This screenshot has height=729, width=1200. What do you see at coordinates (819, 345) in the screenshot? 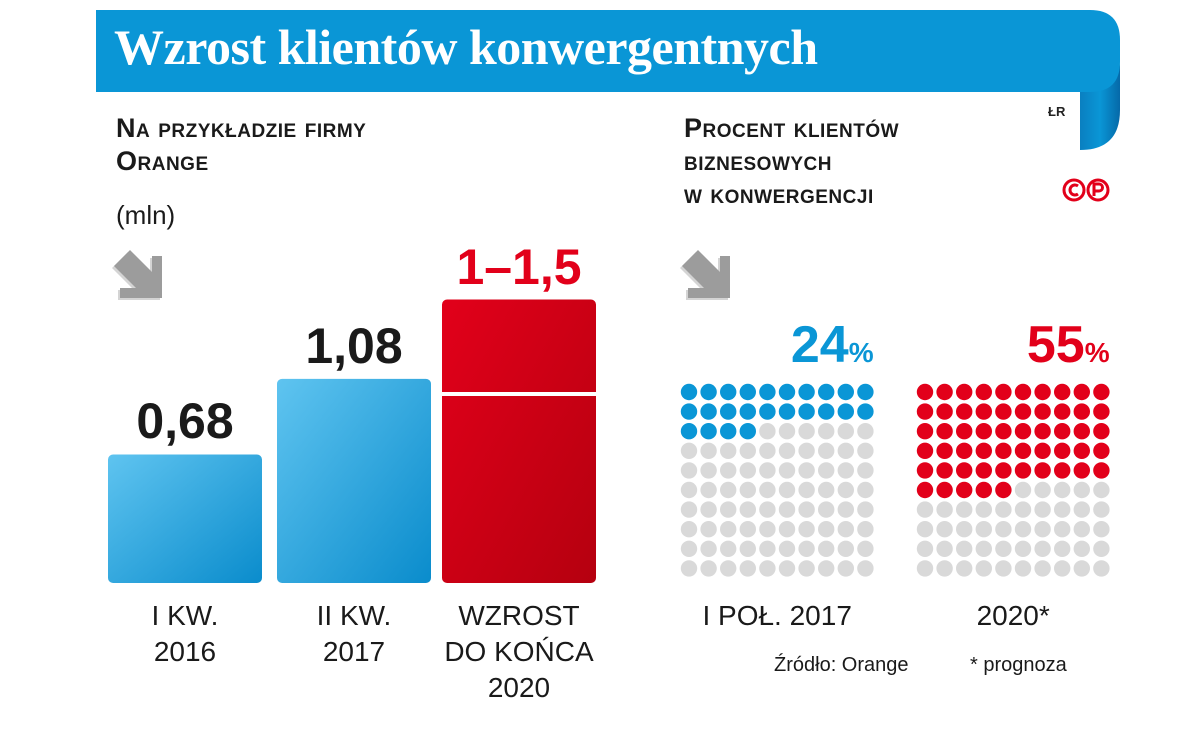
I see `percent-value: 24` at bounding box center [819, 345].